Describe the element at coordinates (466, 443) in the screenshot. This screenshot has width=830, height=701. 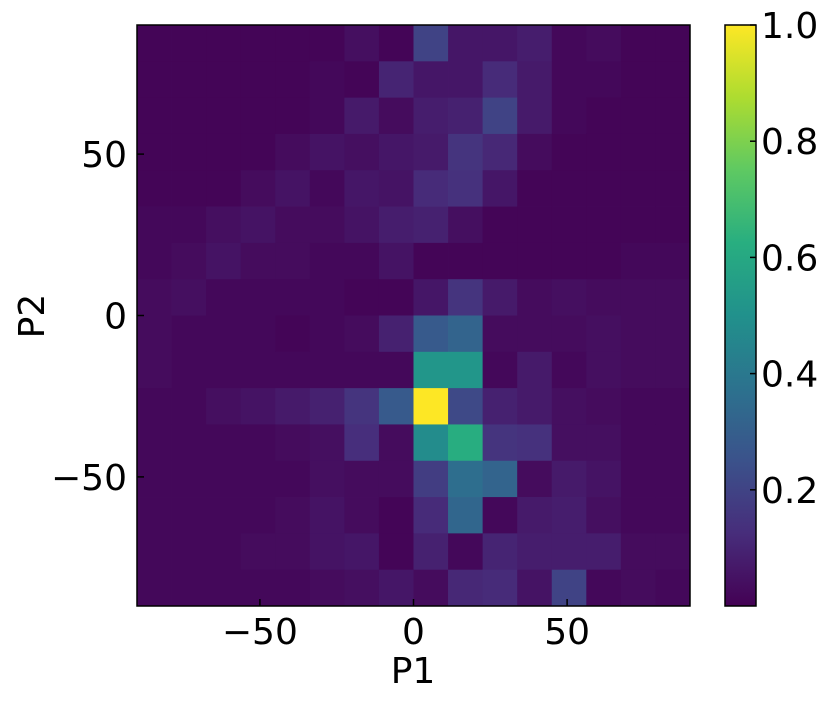
I see `heatmap-cell-r11-c9` at that location.